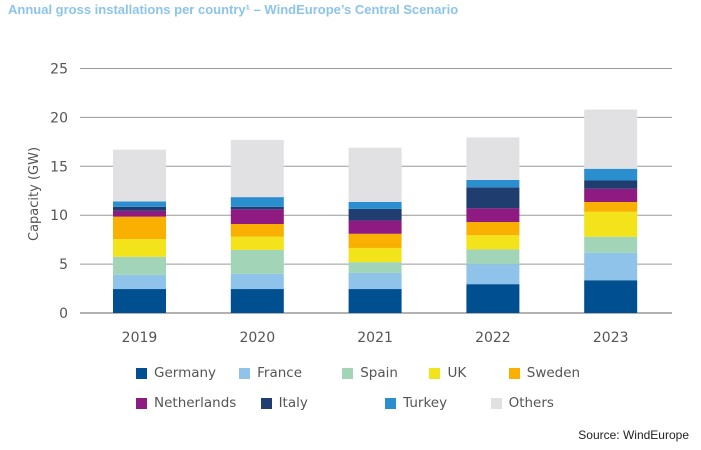 The width and height of the screenshot is (701, 450). What do you see at coordinates (139, 228) in the screenshot?
I see `bar-segment-sweden-2019` at bounding box center [139, 228].